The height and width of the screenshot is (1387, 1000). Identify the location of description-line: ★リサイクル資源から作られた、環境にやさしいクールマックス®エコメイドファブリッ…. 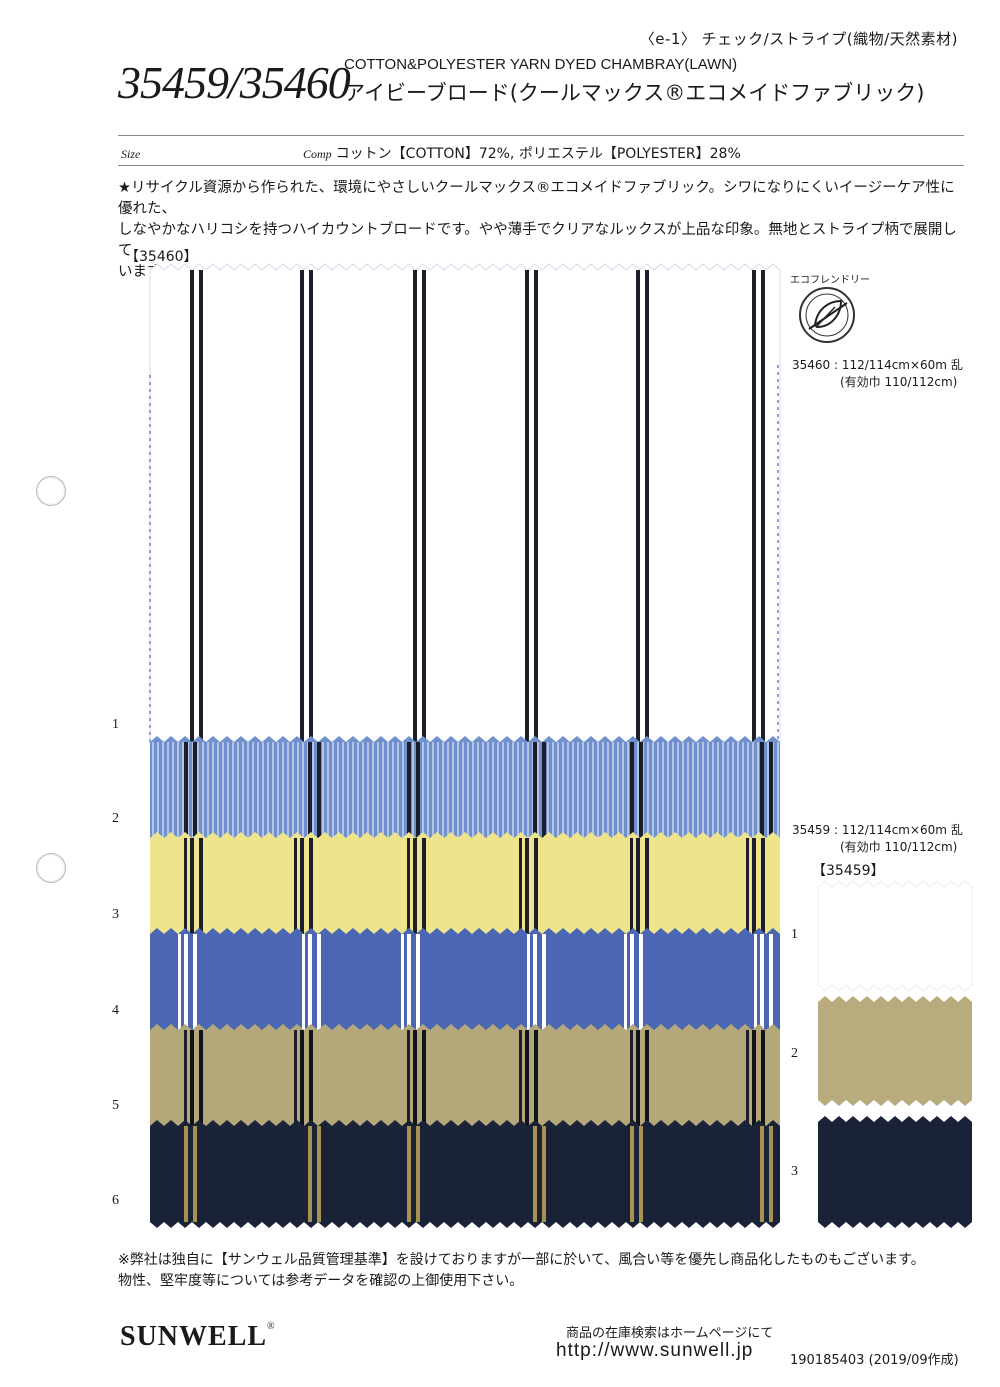
(536, 198).